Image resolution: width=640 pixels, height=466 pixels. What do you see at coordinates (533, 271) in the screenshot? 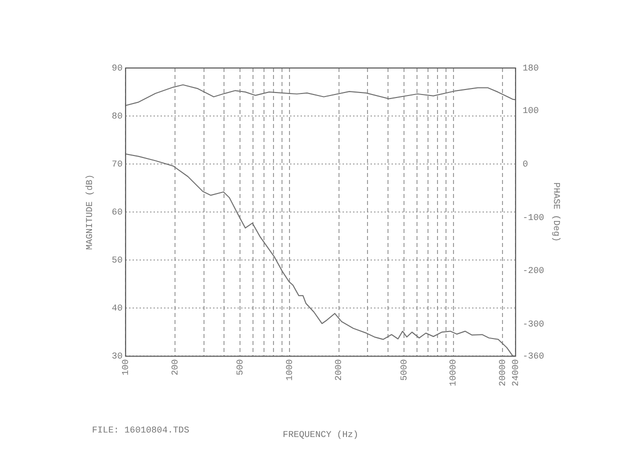
I see `y2-tick-label: -200` at bounding box center [533, 271].